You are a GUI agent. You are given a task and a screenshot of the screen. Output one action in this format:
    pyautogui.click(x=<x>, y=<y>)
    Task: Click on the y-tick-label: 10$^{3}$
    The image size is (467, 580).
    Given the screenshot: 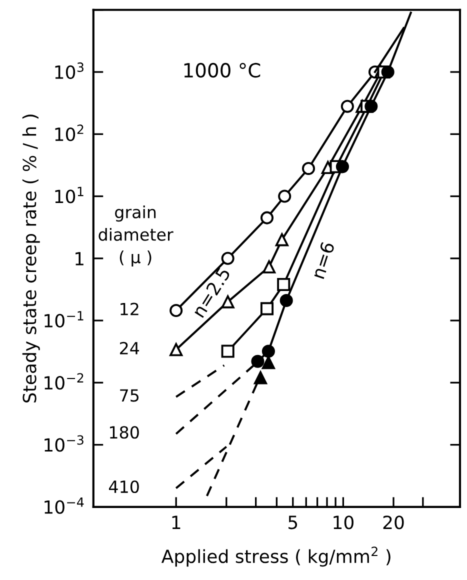 What is the action you would take?
    pyautogui.click(x=69, y=70)
    